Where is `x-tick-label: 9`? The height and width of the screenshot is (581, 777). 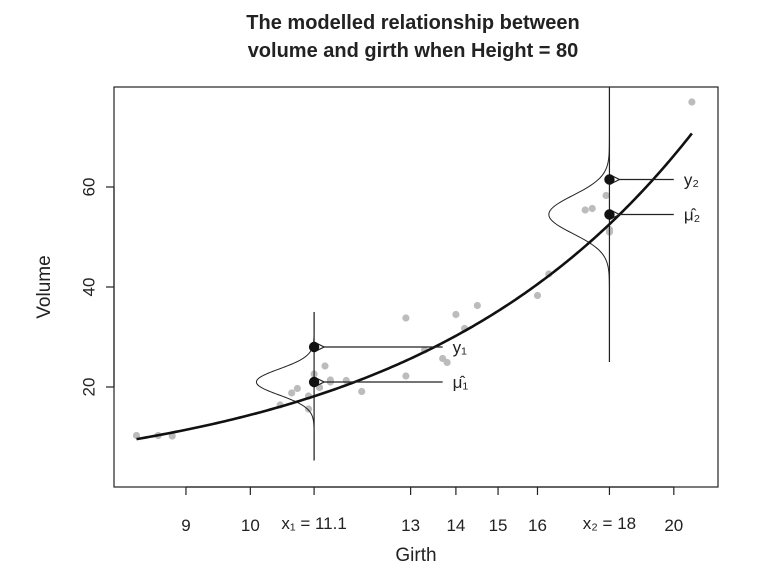 x-tick-label: 9 is located at coordinates (185, 525).